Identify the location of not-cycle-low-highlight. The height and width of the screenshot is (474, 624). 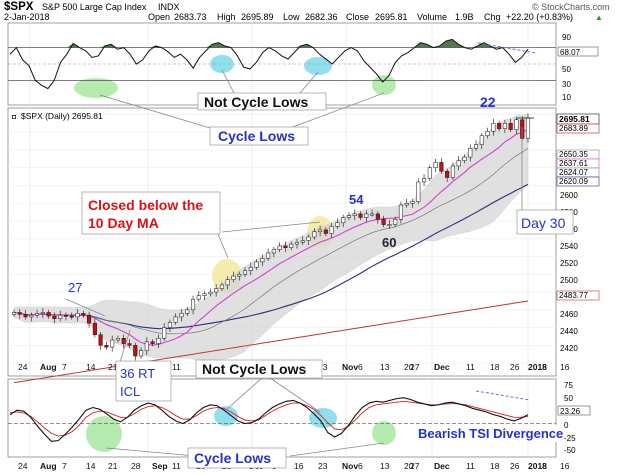
(222, 64).